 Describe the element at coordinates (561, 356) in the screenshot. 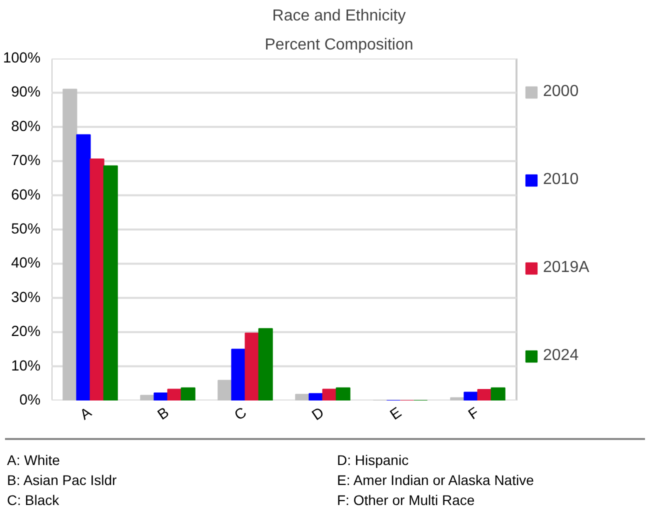

I see `legend-label: 2024` at that location.